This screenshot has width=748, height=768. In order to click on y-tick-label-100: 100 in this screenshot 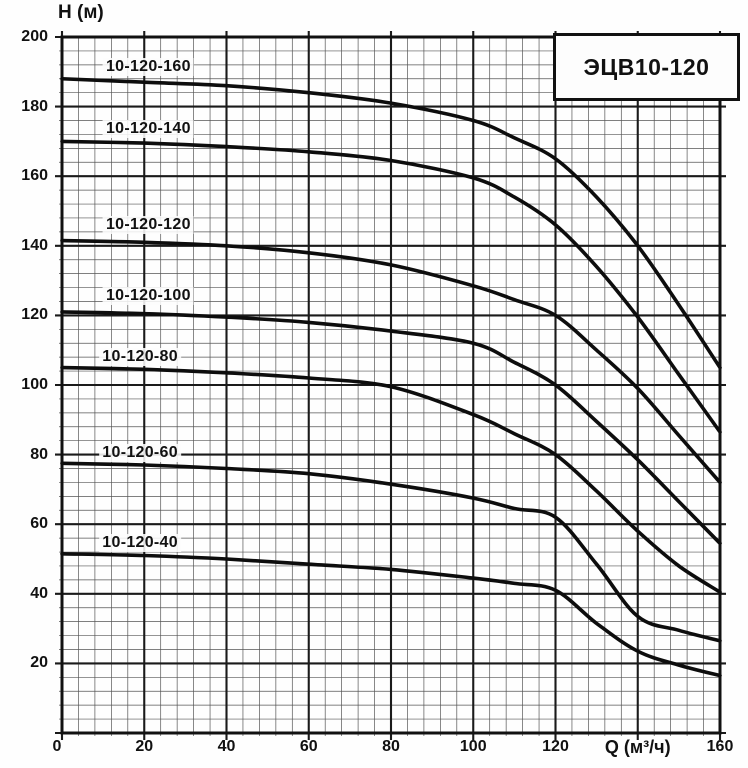, I will do `click(34, 384)`.